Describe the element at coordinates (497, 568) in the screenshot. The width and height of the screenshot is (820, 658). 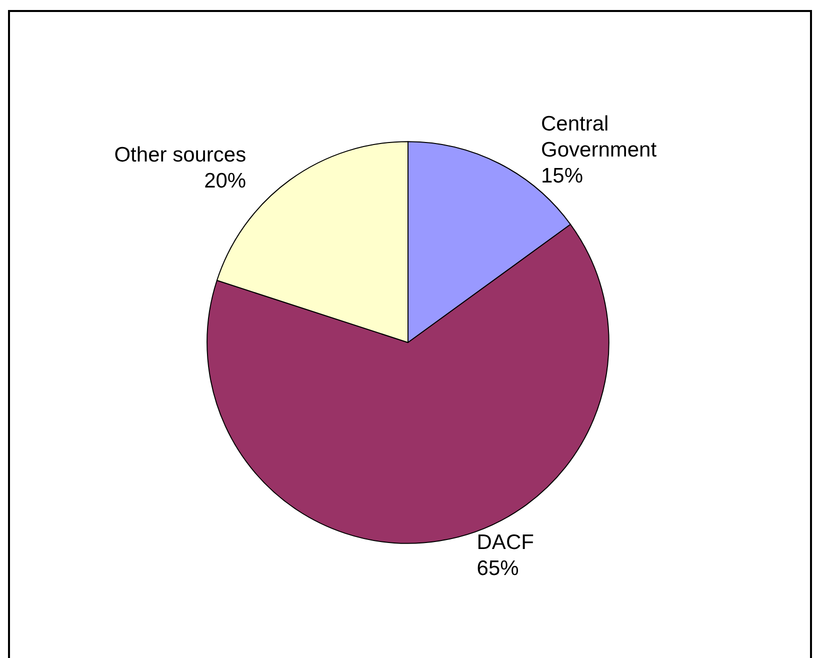
I see `data-label: 65%` at that location.